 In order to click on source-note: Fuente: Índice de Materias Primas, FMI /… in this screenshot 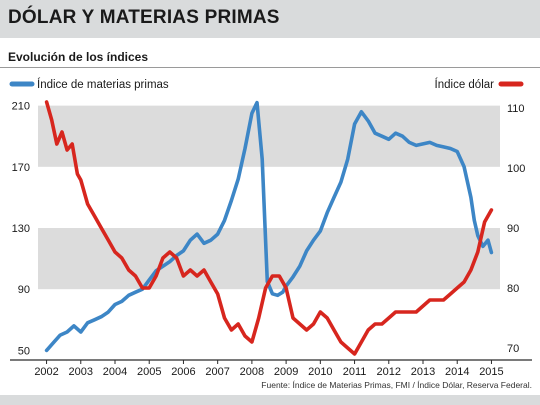, I will do `click(396, 385)`.